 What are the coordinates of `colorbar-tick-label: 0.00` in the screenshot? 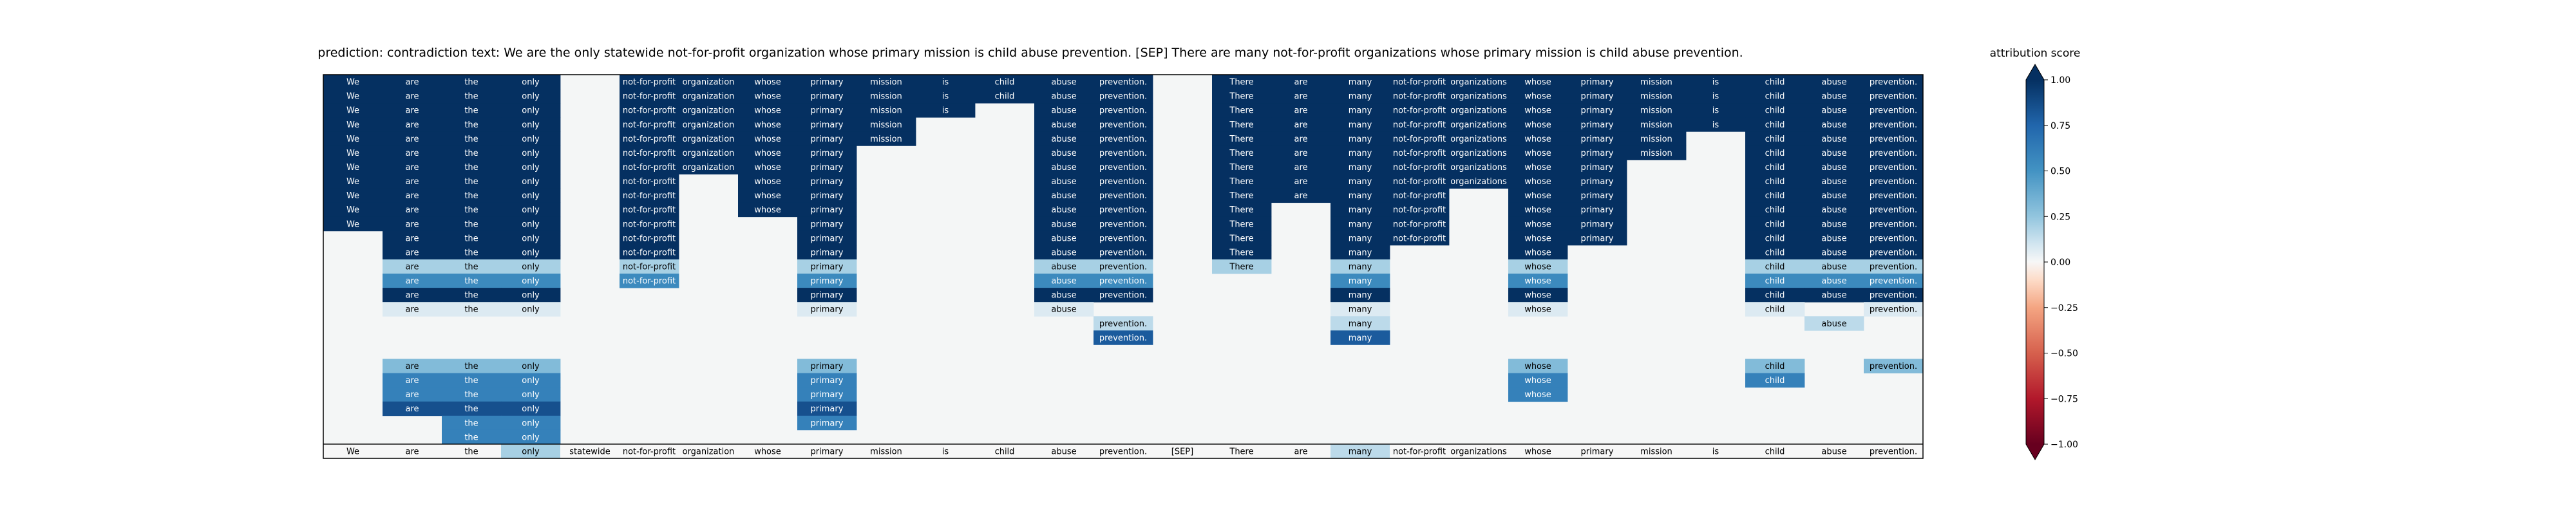 It's located at (2060, 263).